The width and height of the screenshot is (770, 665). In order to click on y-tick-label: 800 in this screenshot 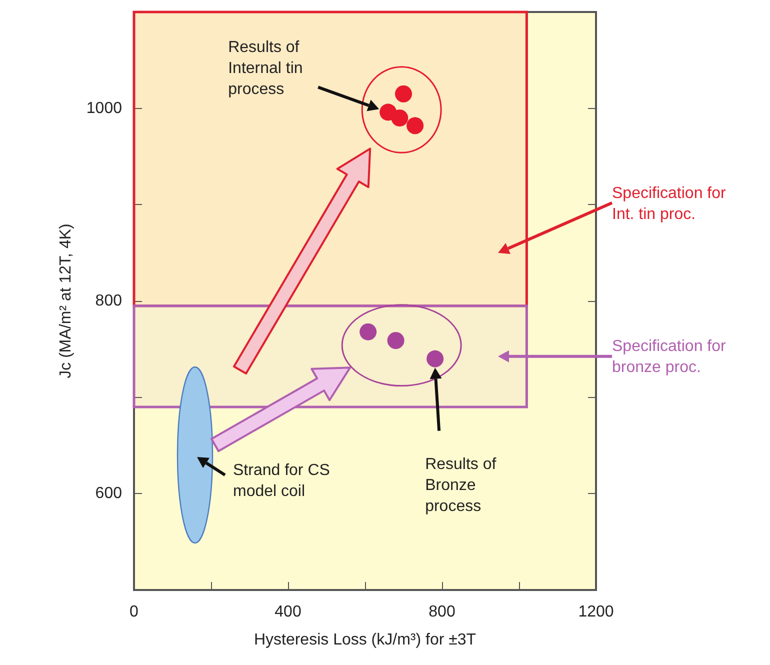, I will do `click(108, 301)`.